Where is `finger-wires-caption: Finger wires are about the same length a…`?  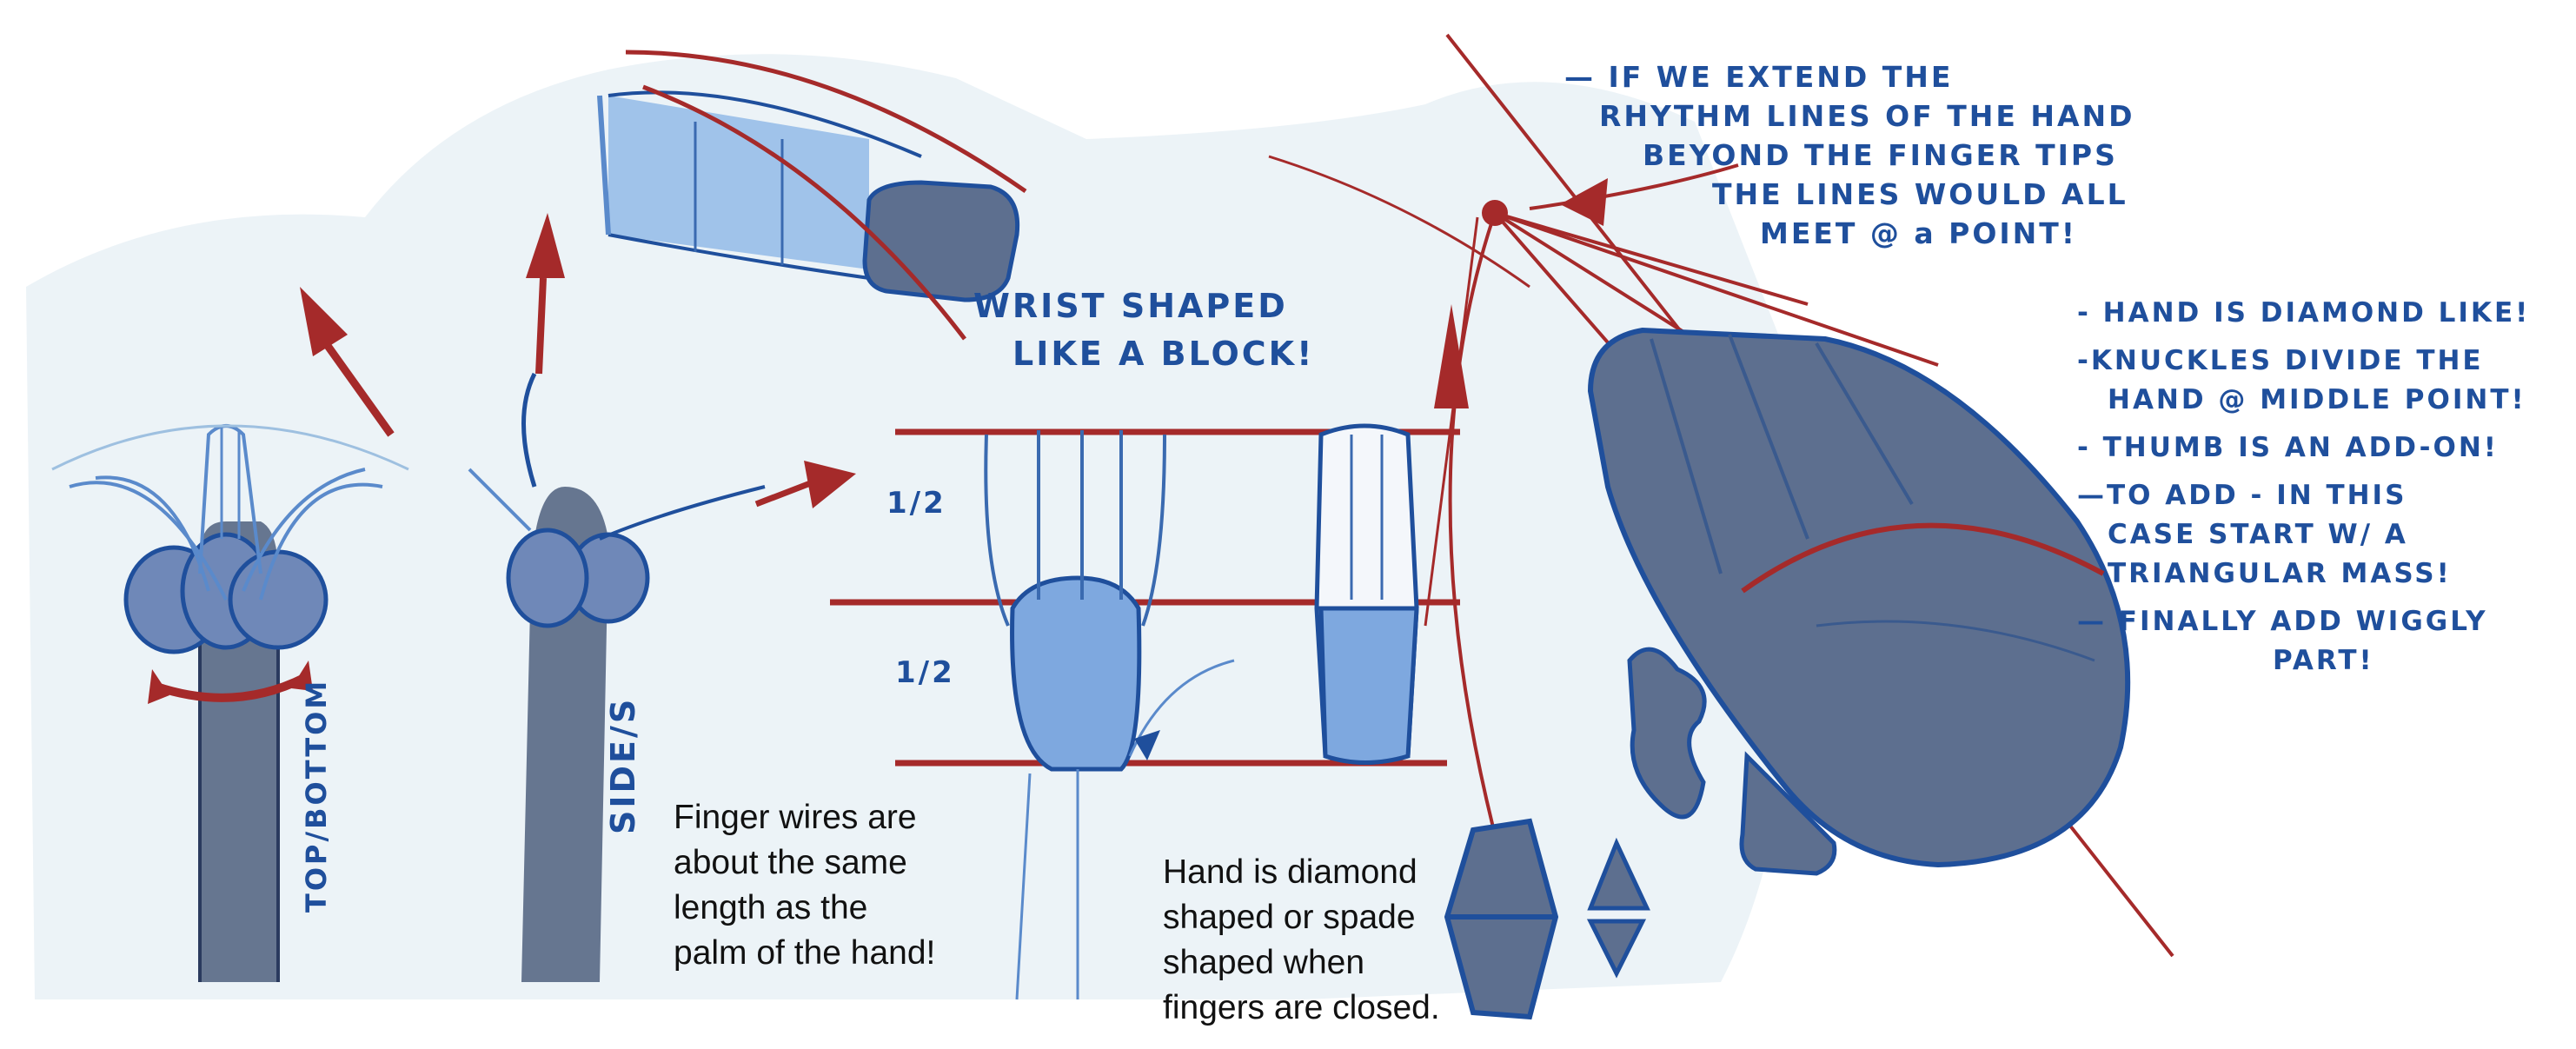 finger-wires-caption: Finger wires are about the same length a… is located at coordinates (805, 885).